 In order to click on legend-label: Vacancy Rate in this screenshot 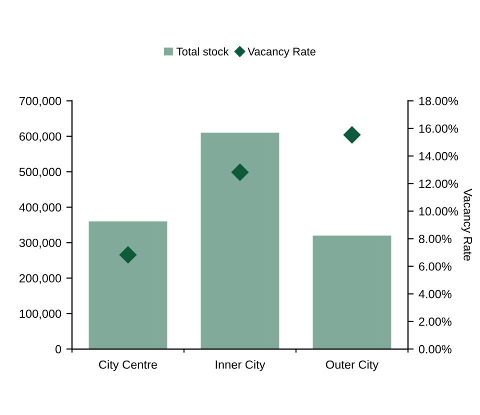, I will do `click(282, 53)`.